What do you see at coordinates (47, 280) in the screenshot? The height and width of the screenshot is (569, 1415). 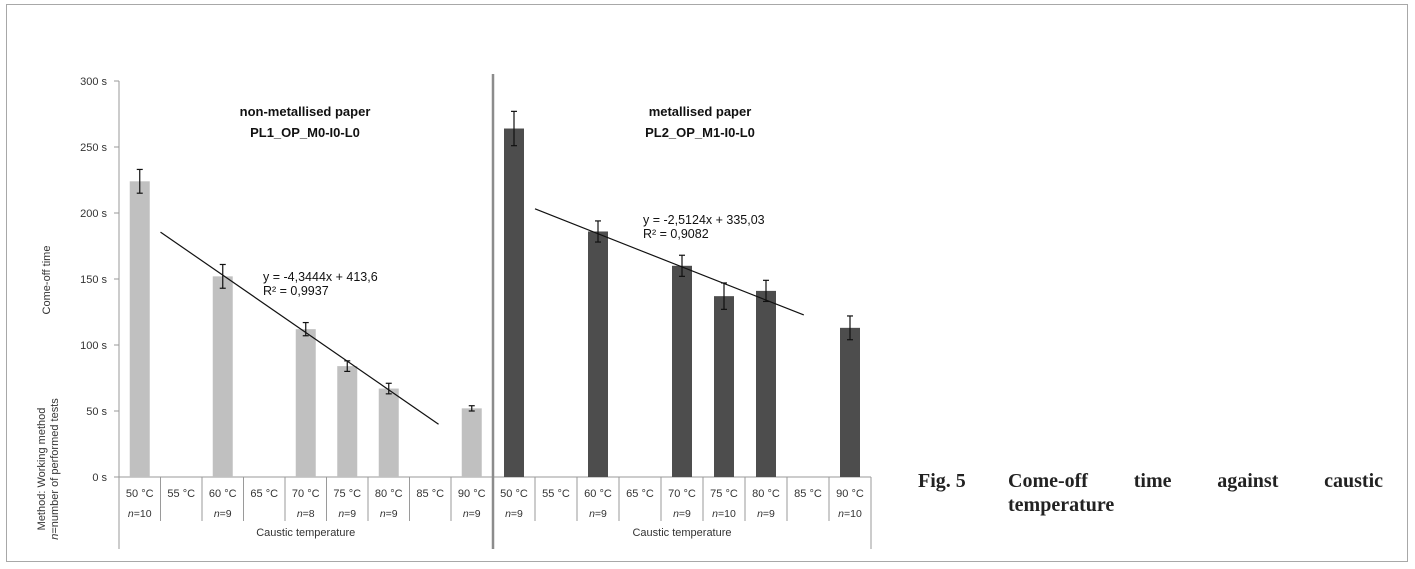 I see `y-axis-title: Come-off time` at bounding box center [47, 280].